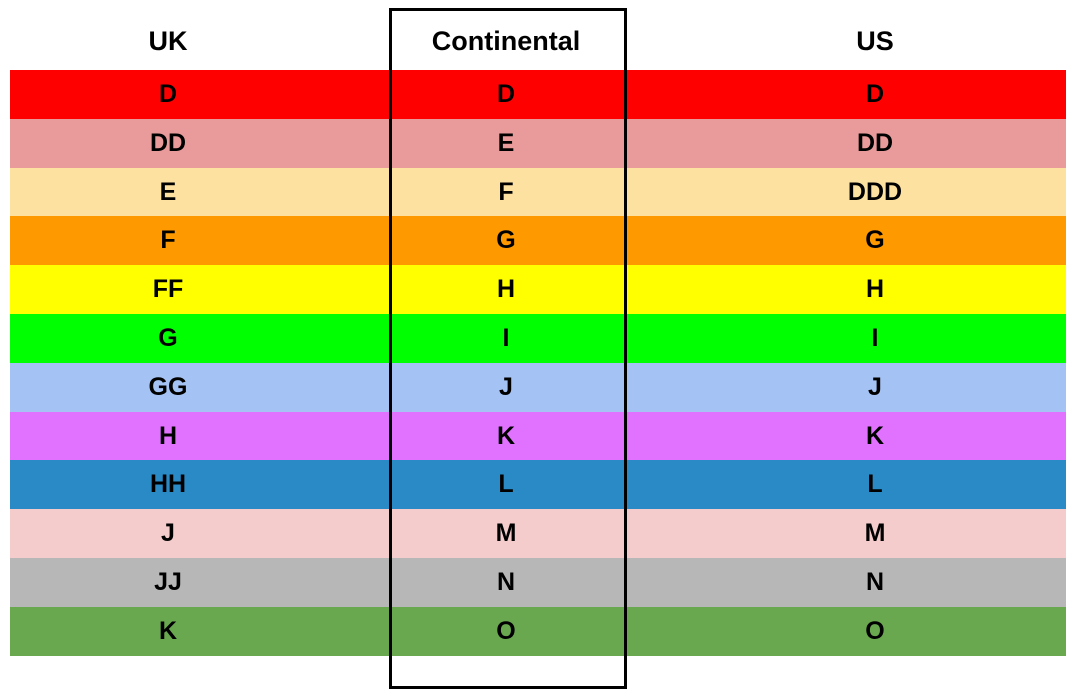 The image size is (1076, 700). What do you see at coordinates (506, 435) in the screenshot?
I see `cell-continental: K` at bounding box center [506, 435].